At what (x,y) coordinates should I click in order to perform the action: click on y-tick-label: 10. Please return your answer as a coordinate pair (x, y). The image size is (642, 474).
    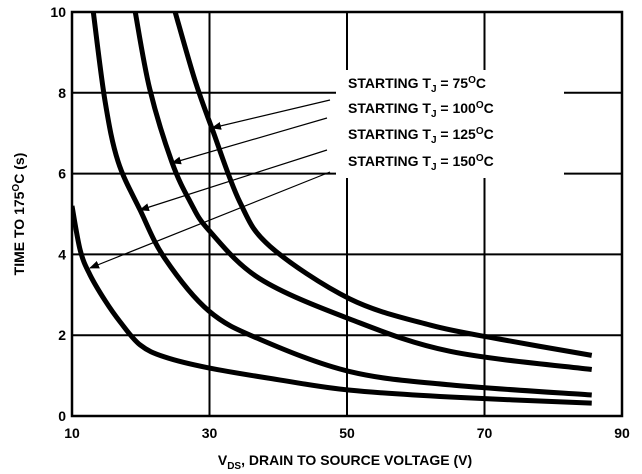
    Looking at the image, I should click on (58, 12).